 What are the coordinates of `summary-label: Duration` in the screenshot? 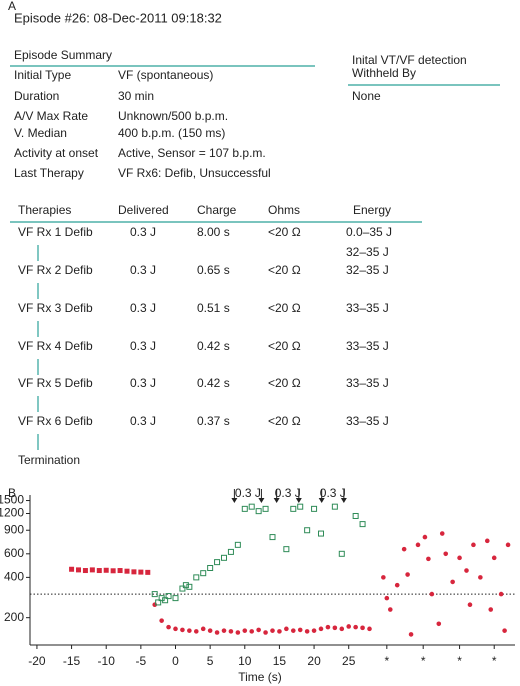 It's located at (36, 96).